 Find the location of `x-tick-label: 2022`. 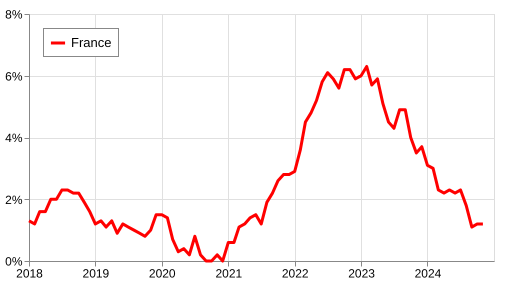

x-tick-label: 2022 is located at coordinates (295, 273).